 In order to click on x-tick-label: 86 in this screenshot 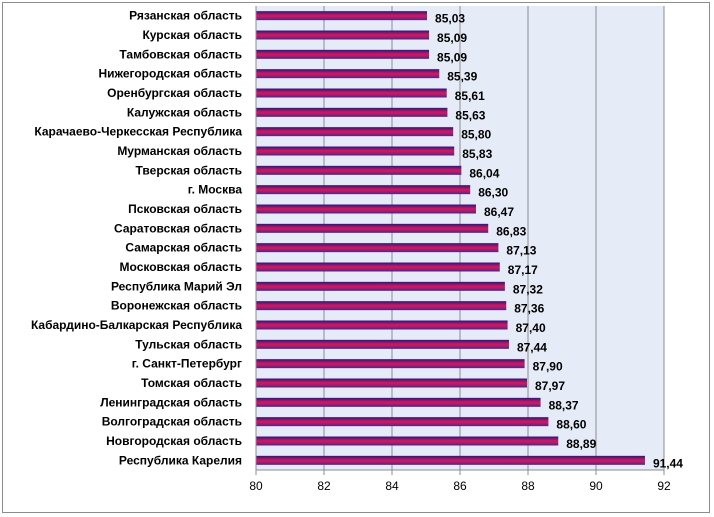, I will do `click(460, 486)`.